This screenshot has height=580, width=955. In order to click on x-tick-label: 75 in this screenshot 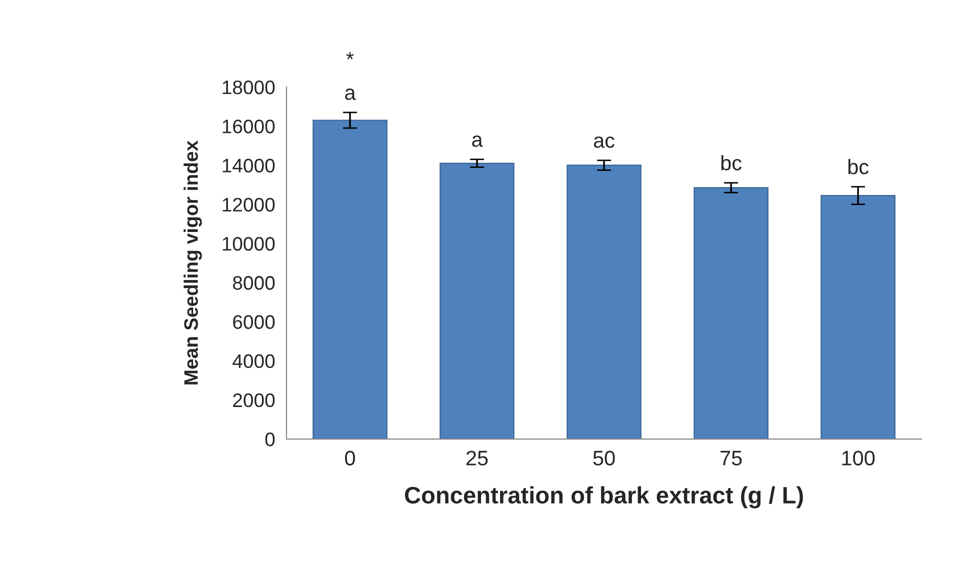, I will do `click(731, 458)`.